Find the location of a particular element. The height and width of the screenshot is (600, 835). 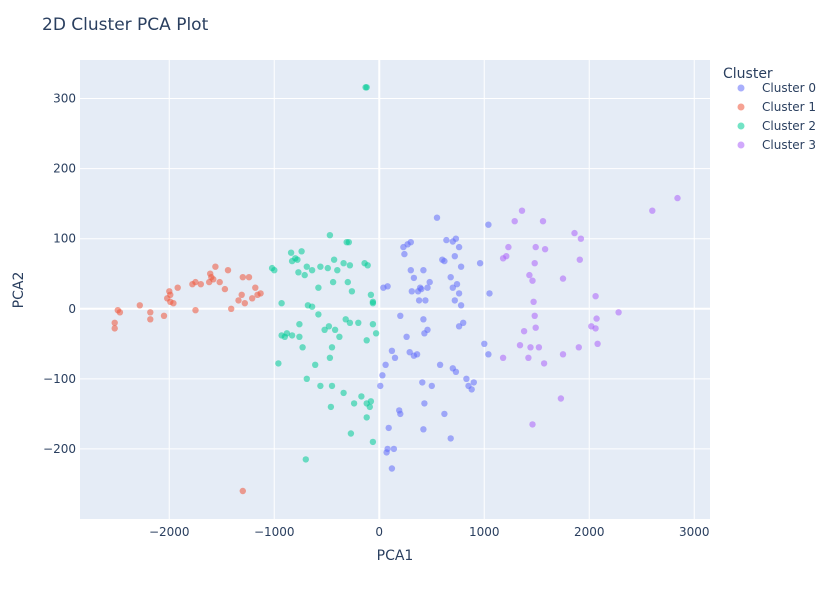

chart-title: 2D Cluster PCA Plot is located at coordinates (125, 25).